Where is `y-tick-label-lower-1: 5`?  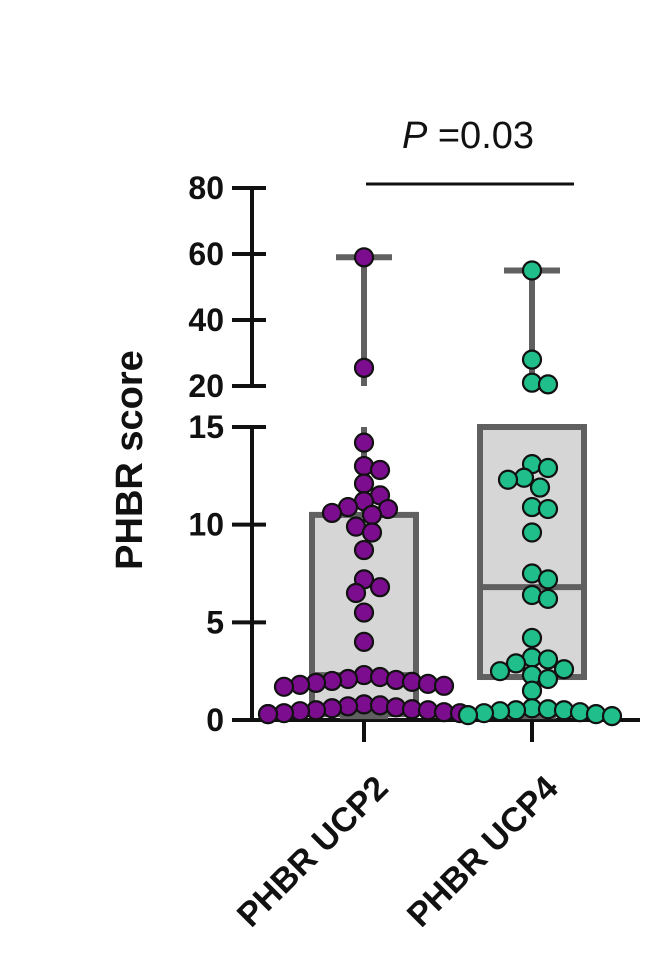
y-tick-label-lower-1: 5 is located at coordinates (215, 622).